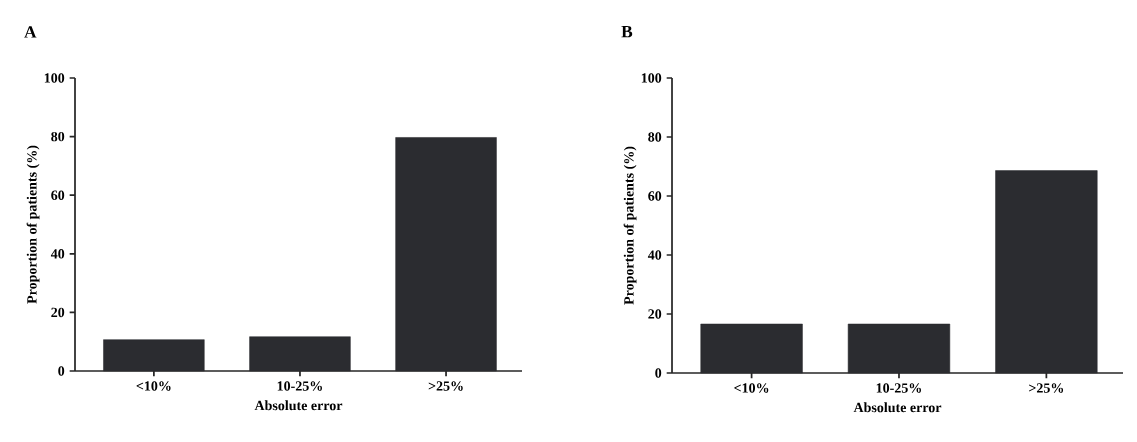 The height and width of the screenshot is (442, 1137). What do you see at coordinates (627, 31) in the screenshot?
I see `chart-title: B` at bounding box center [627, 31].